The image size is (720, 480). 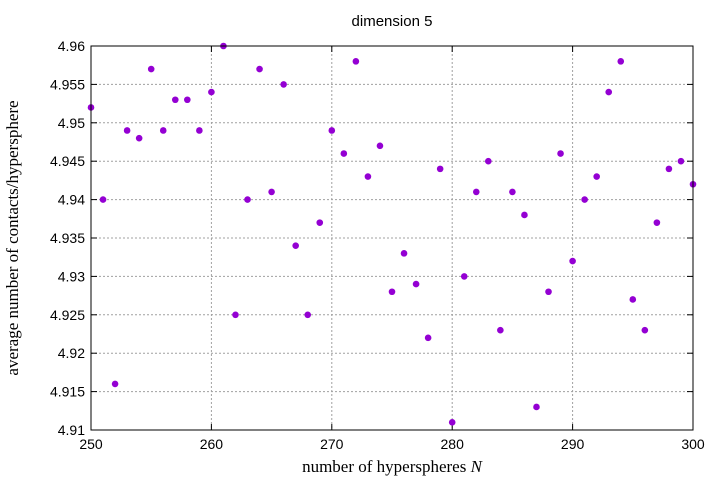 I want to click on x-axis-label-variable: N, so click(x=477, y=466).